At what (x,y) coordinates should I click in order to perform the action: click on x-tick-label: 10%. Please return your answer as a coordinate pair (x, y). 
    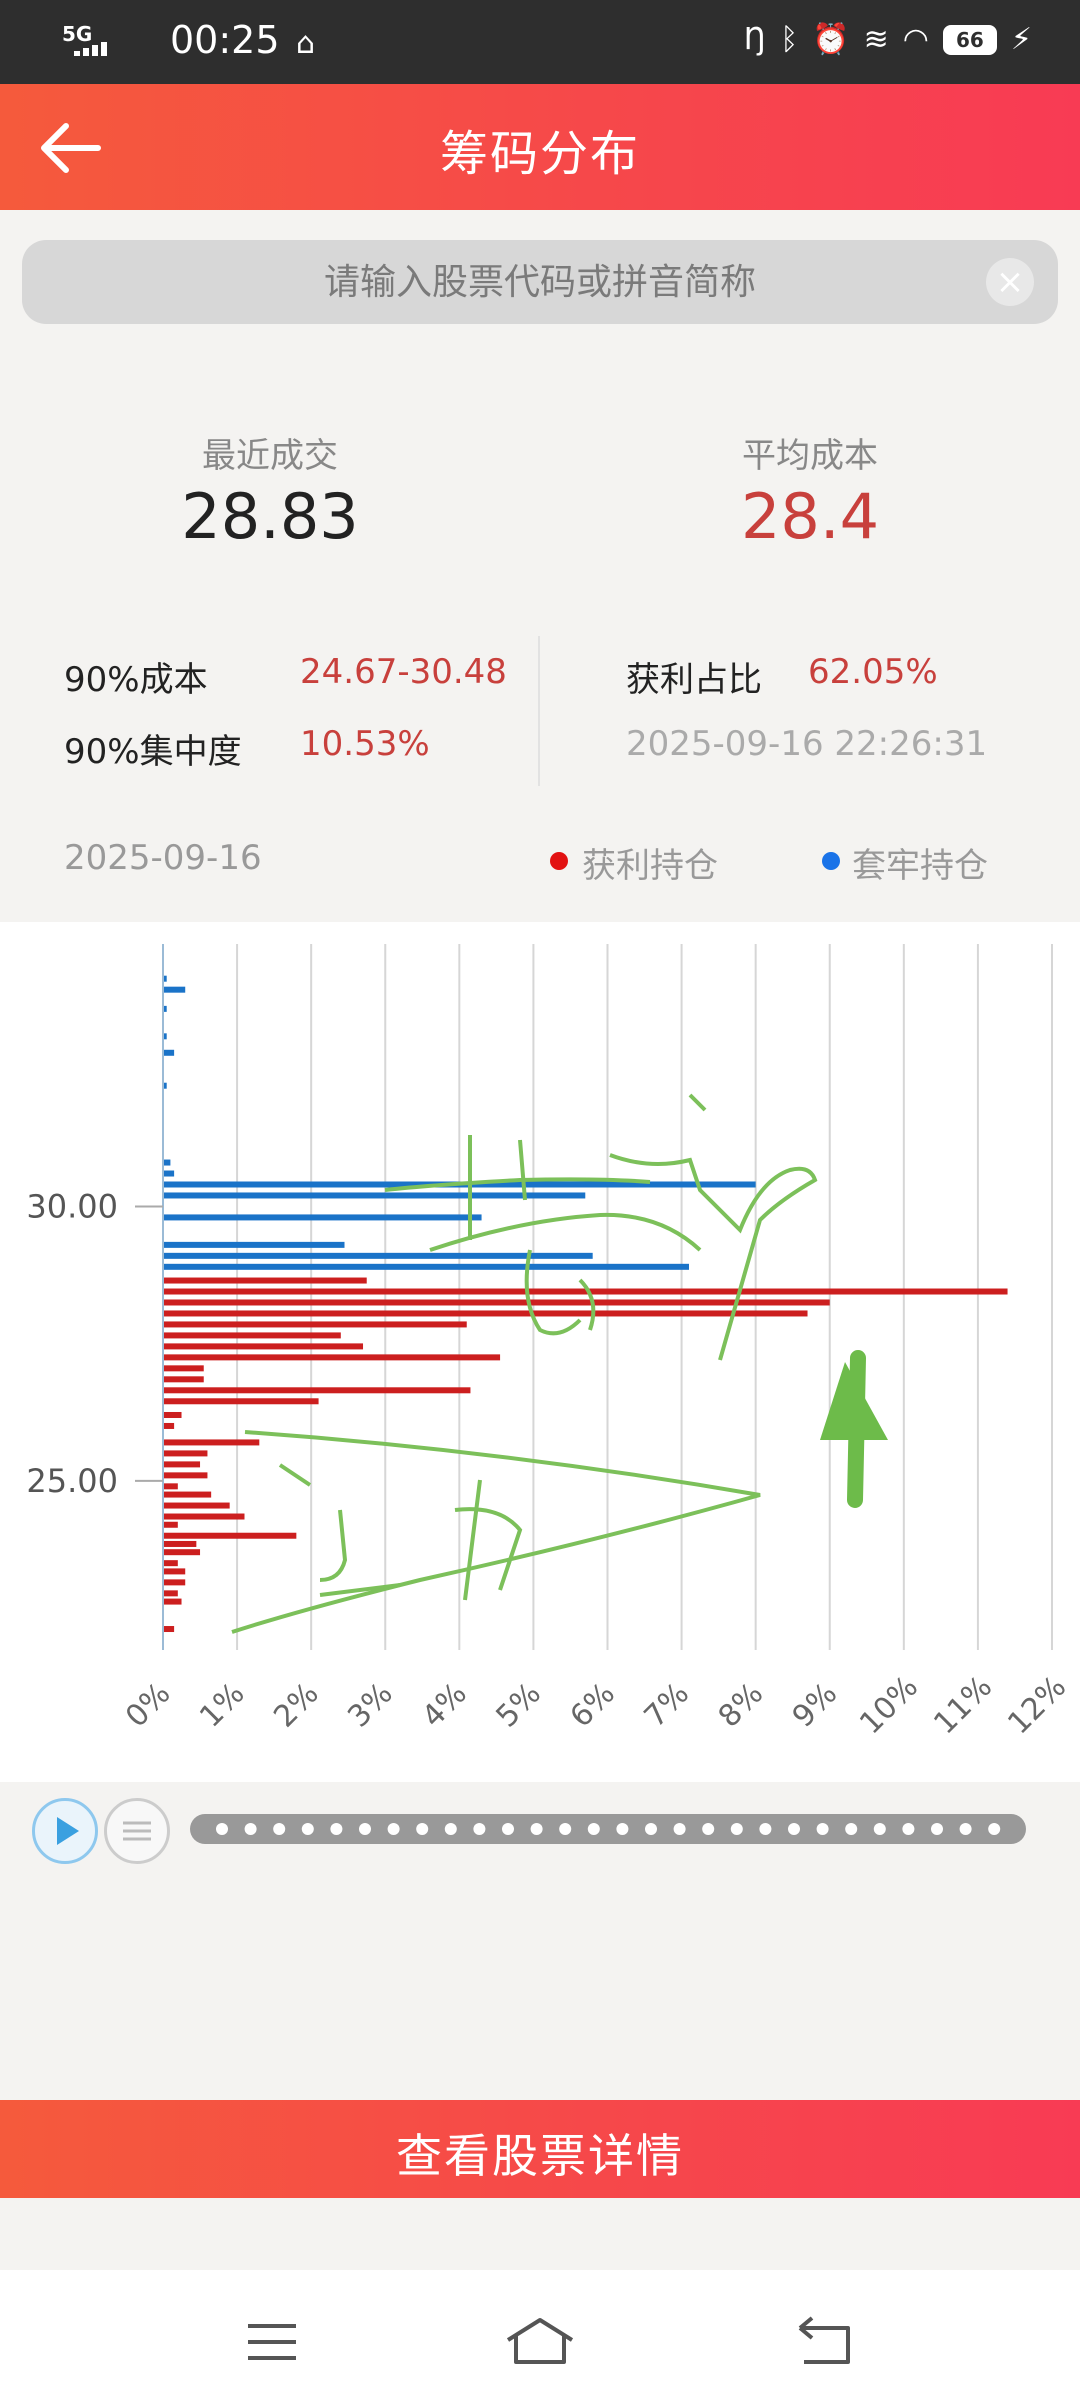
    Looking at the image, I should click on (889, 1705).